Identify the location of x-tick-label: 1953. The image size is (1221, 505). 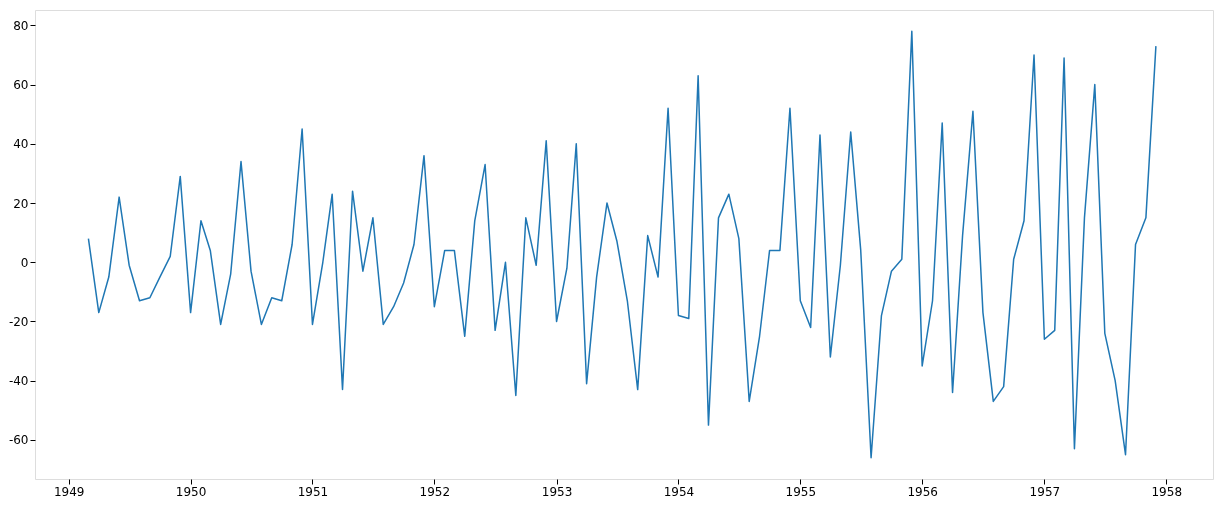
(557, 491).